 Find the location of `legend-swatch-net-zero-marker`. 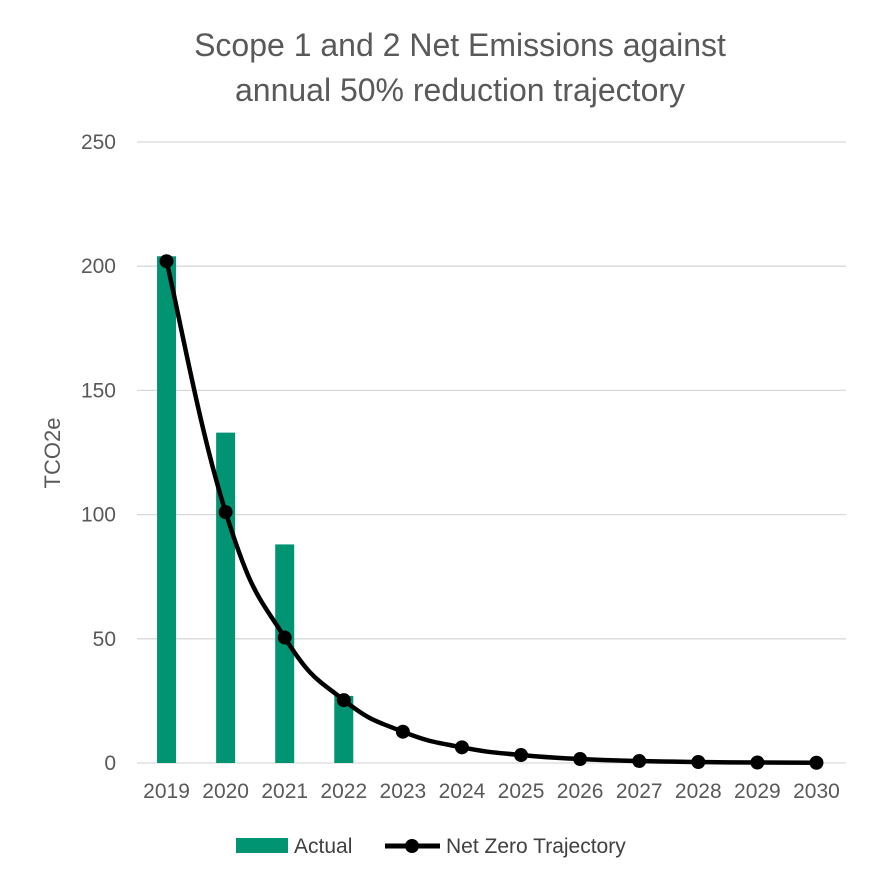

legend-swatch-net-zero-marker is located at coordinates (412, 846).